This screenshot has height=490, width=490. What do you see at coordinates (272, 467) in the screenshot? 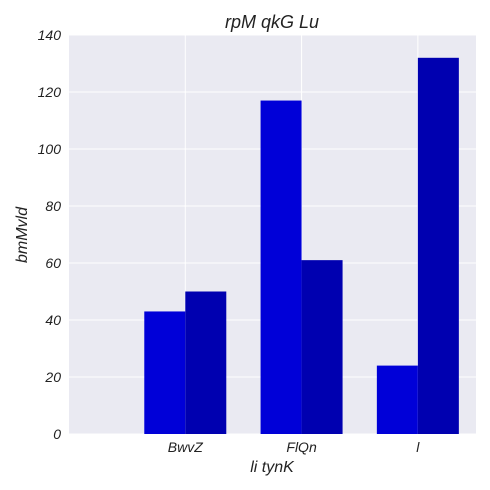
I see `x-axis-label: li tynK` at bounding box center [272, 467].